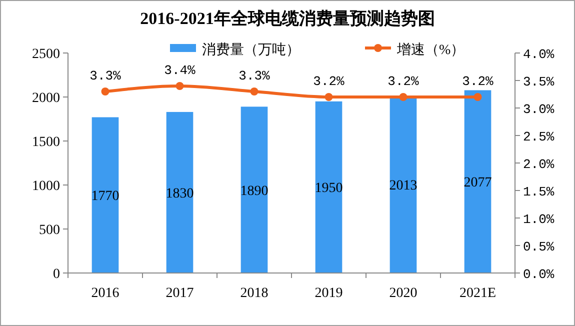  Describe the element at coordinates (46, 54) in the screenshot. I see `y-tick-label: 2500` at that location.